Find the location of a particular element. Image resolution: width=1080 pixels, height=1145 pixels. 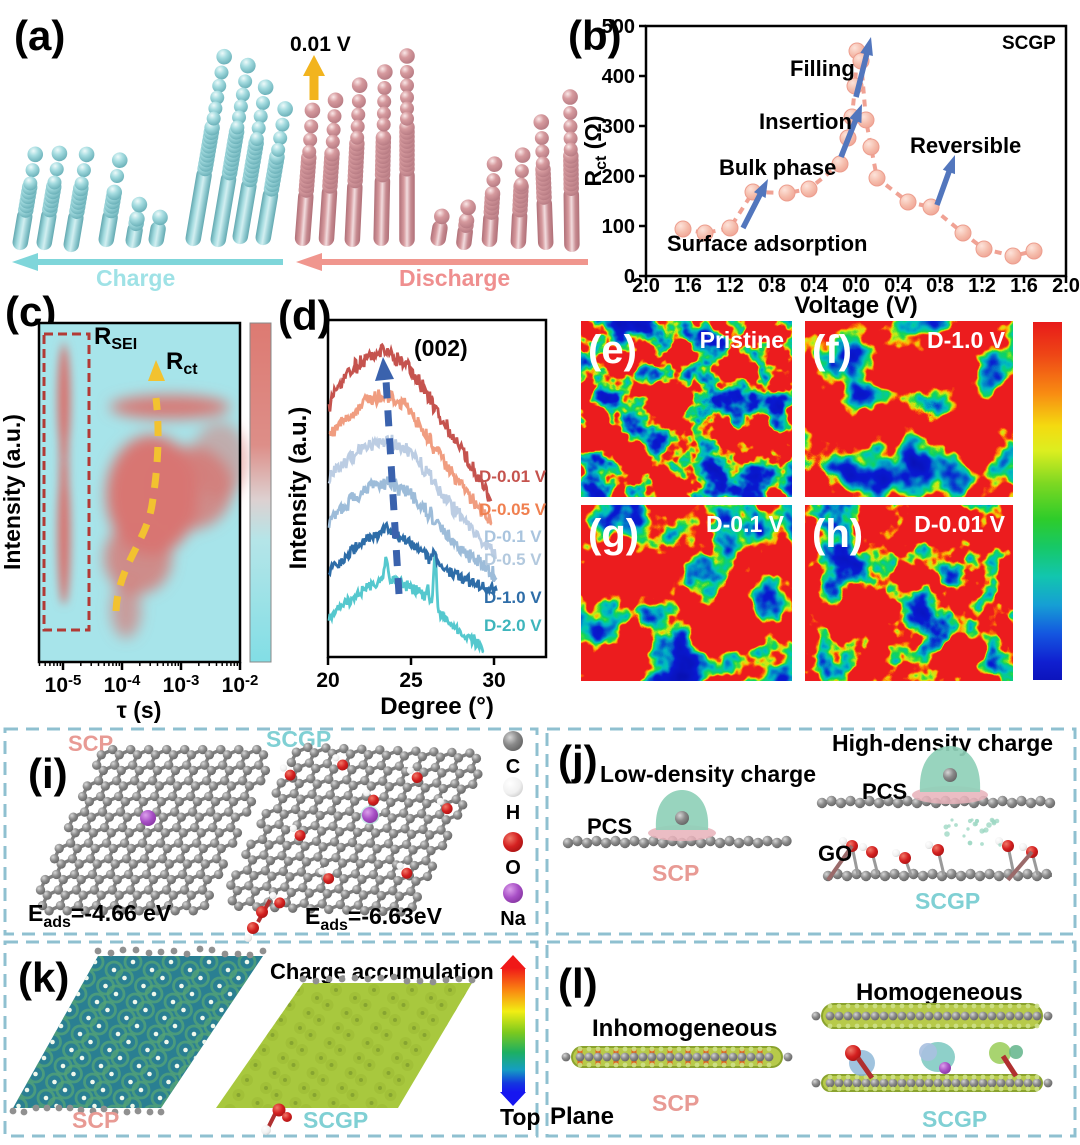

svg-text: Pristine is located at coordinates (742, 340).